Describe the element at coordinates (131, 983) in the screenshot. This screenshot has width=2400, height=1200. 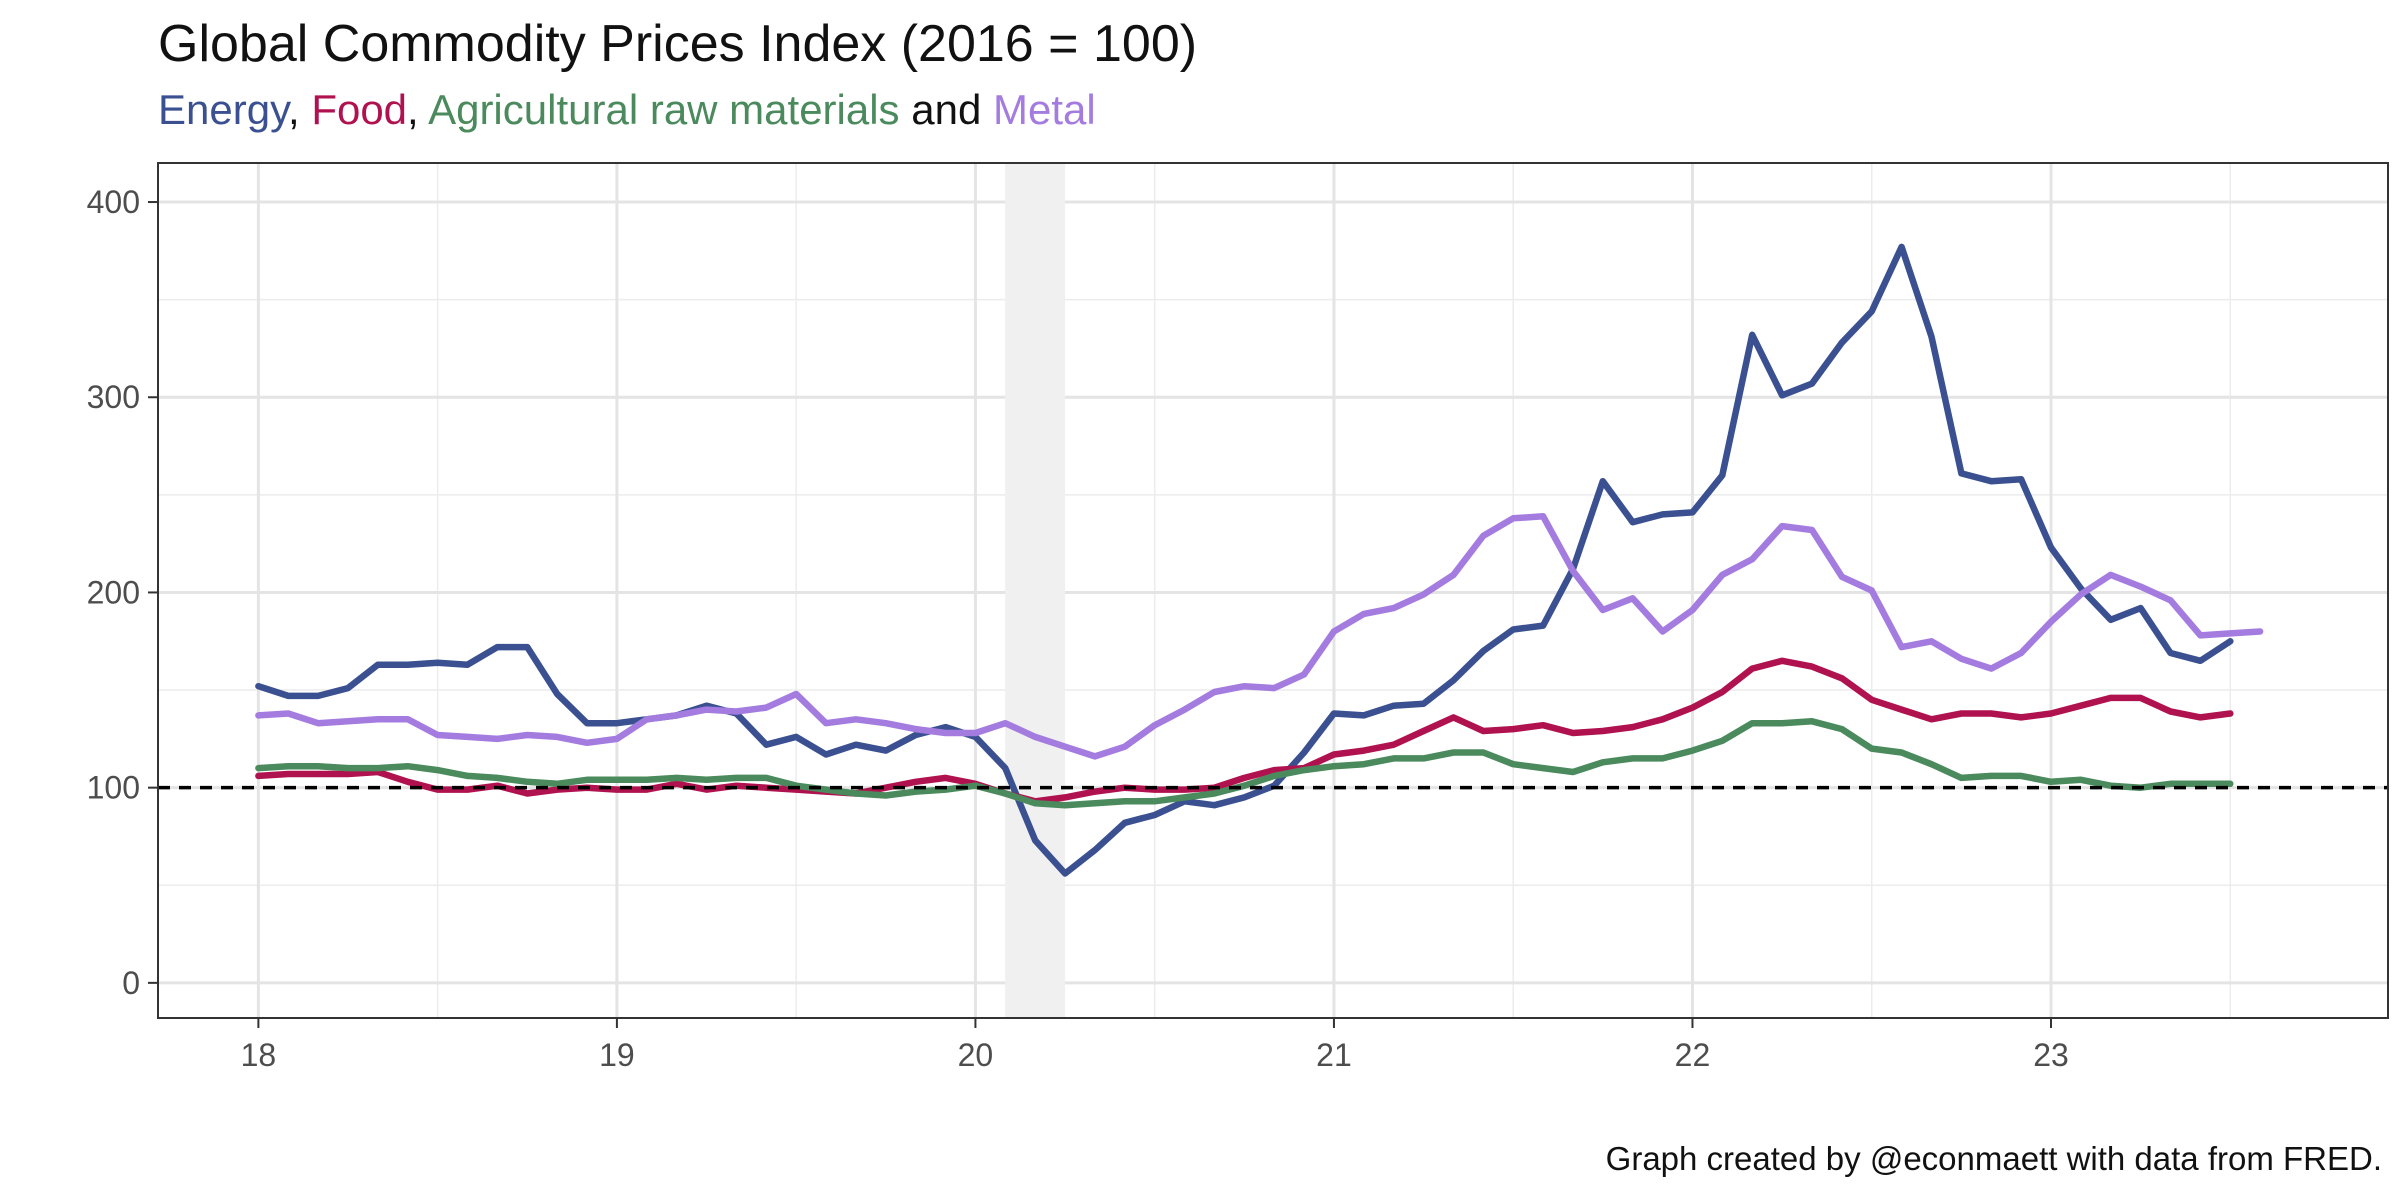
I see `y-tick-label: 0` at that location.